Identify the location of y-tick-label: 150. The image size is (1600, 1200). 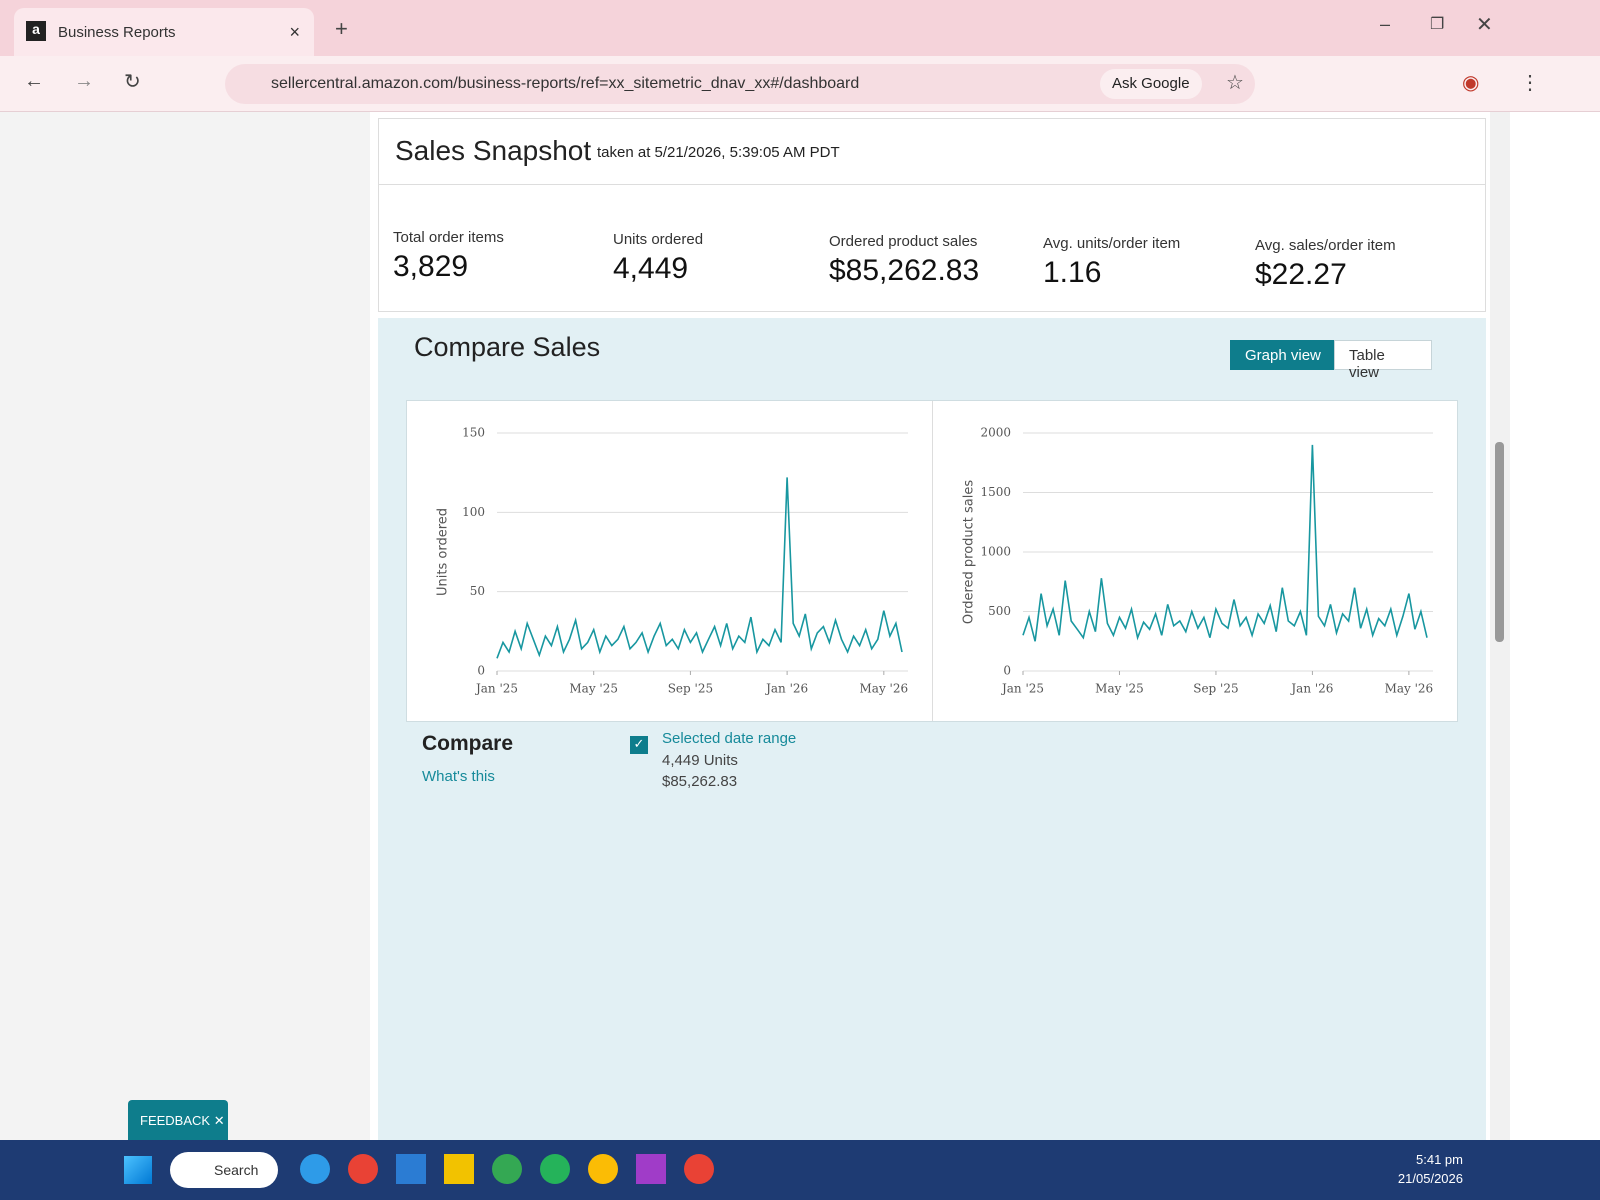
(473, 433).